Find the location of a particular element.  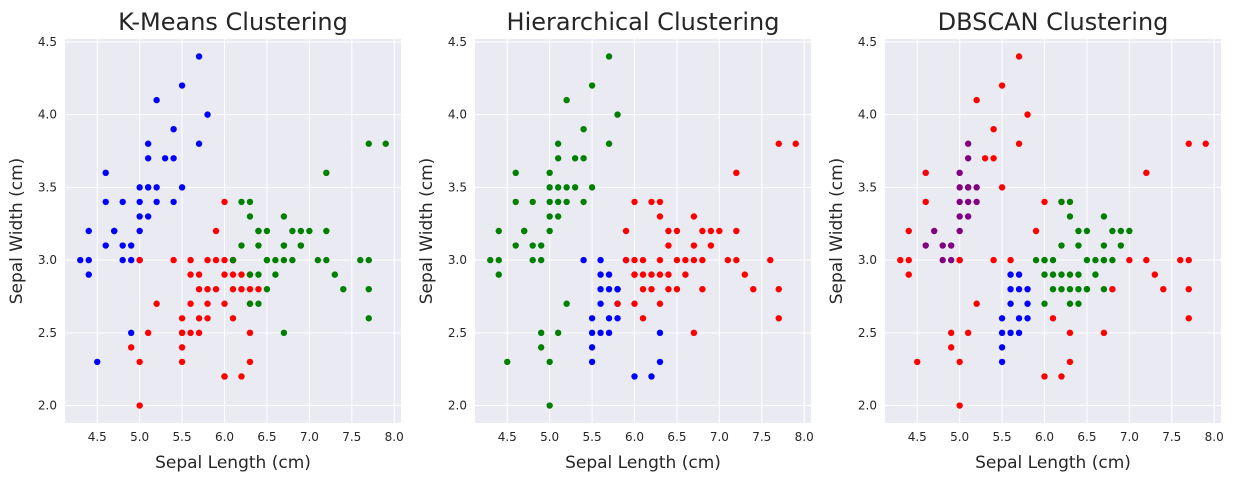

y-tick-label: 3.5 is located at coordinates (47, 187).